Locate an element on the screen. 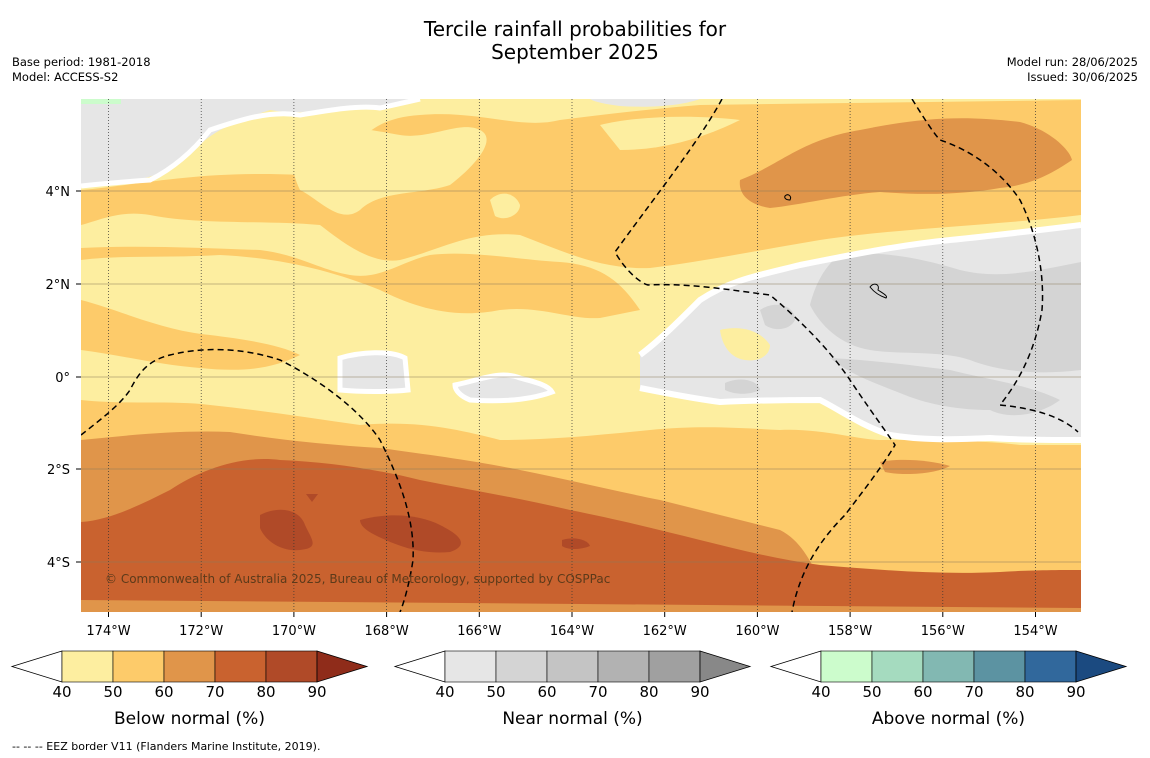 This screenshot has width=1150, height=758. colorbar-title: Above normal (%) is located at coordinates (948, 719).